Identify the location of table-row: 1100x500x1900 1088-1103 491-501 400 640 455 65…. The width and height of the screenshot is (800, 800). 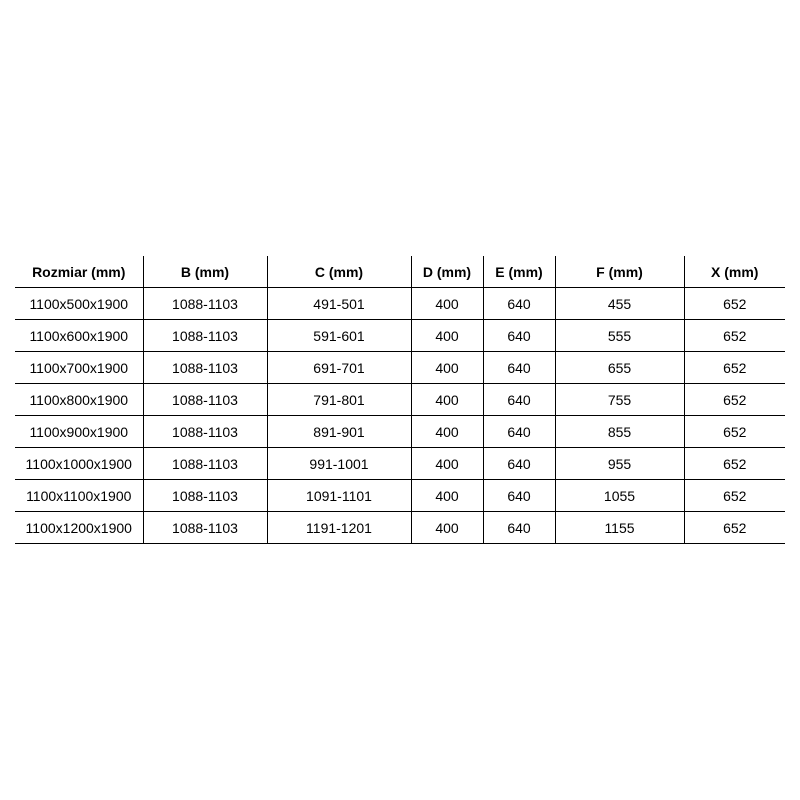
(400, 303).